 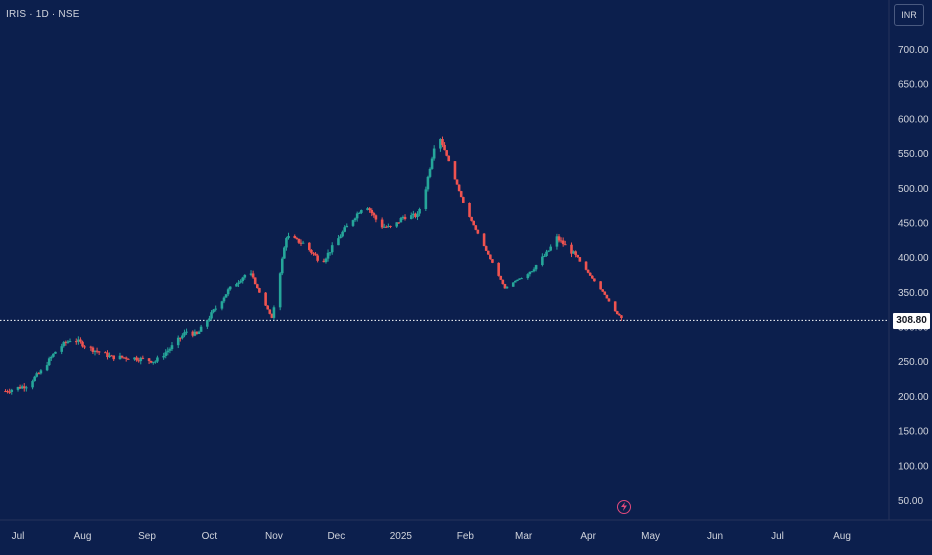 What do you see at coordinates (650, 536) in the screenshot?
I see `x-tick-label: May` at bounding box center [650, 536].